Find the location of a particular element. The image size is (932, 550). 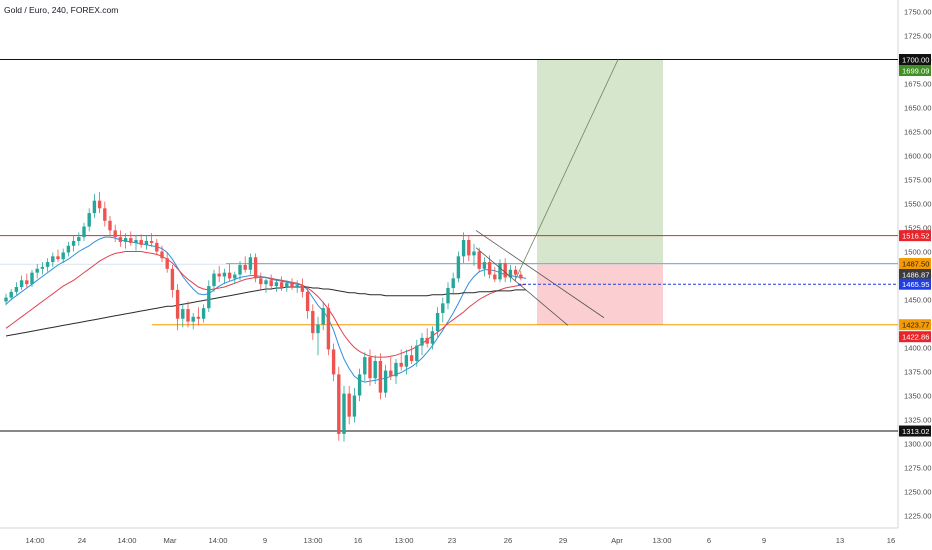

axis-price-tag-label: 1313.02 is located at coordinates (915, 431).